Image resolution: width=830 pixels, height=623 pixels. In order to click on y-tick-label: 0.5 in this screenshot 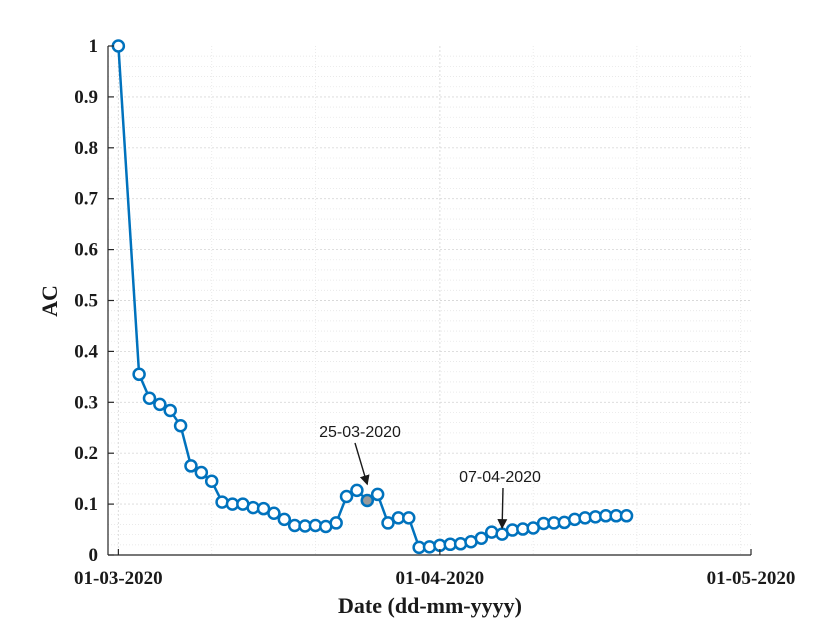, I will do `click(86, 301)`.